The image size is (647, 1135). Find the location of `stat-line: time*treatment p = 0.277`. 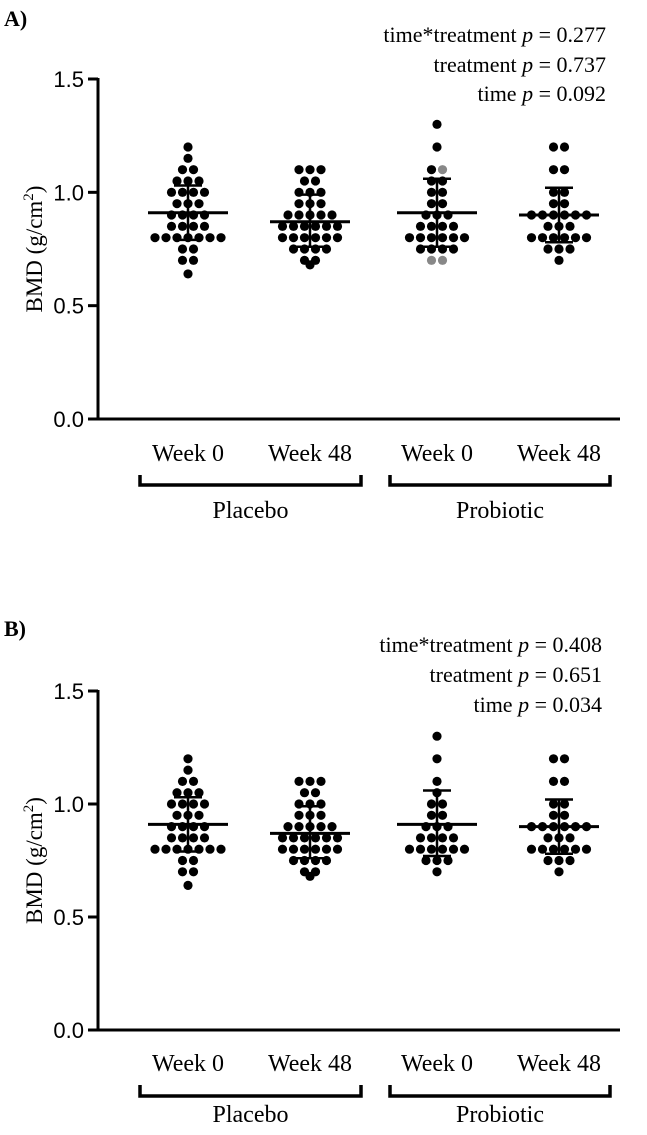

stat-line: time*treatment p = 0.277 is located at coordinates (494, 34).